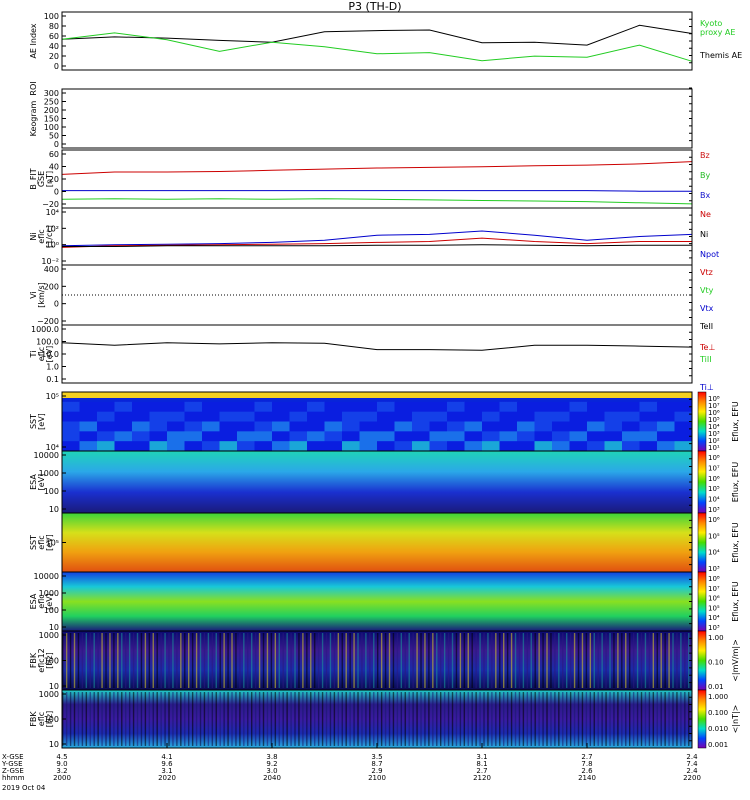  Describe the element at coordinates (51, 93) in the screenshot. I see `y-tick-label: 300` at that location.